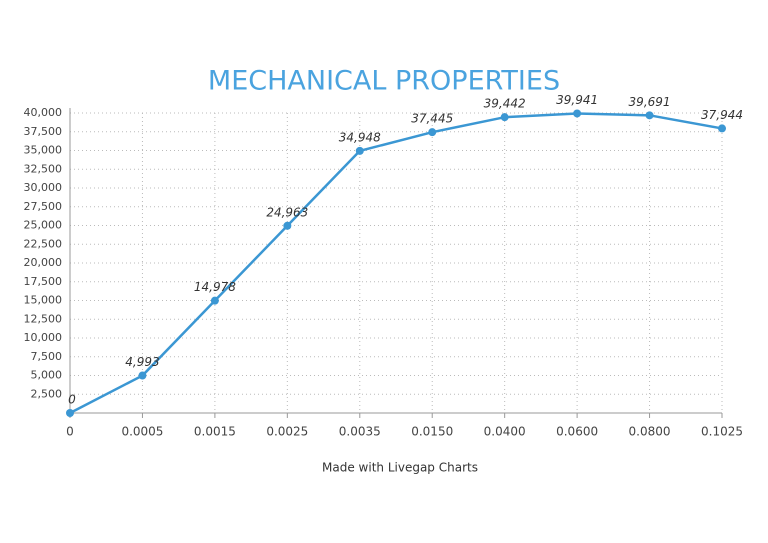  What do you see at coordinates (360, 137) in the screenshot?
I see `data-label: 34,948` at bounding box center [360, 137].